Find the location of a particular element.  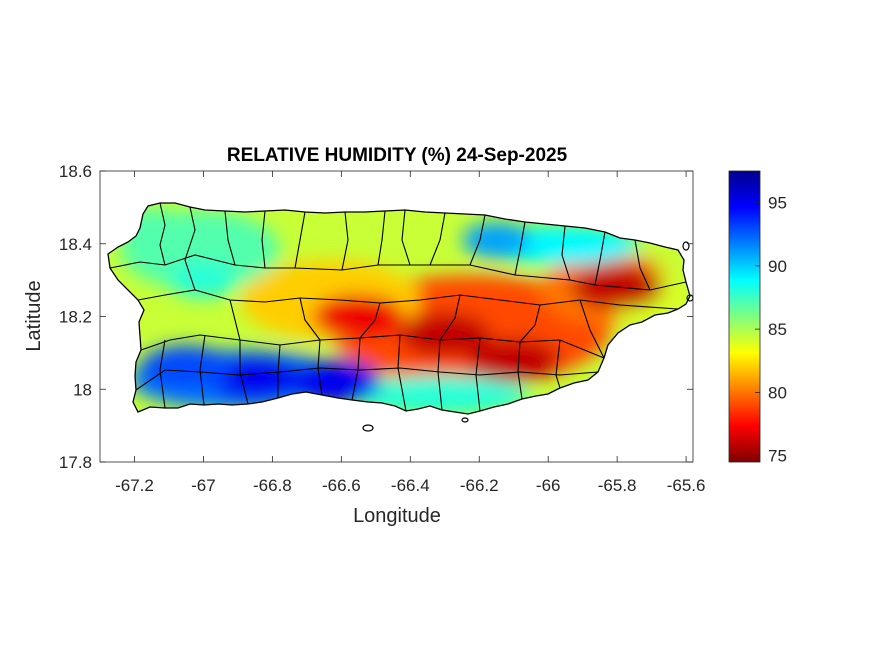

x-tick-label: -66.2 is located at coordinates (479, 485).